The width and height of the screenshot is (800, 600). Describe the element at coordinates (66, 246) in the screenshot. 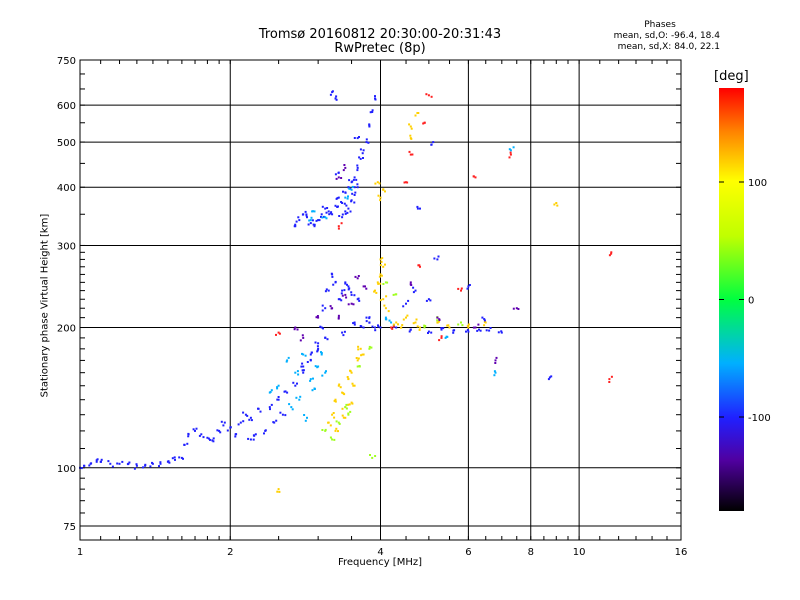

I see `y-tick-label: 300` at that location.